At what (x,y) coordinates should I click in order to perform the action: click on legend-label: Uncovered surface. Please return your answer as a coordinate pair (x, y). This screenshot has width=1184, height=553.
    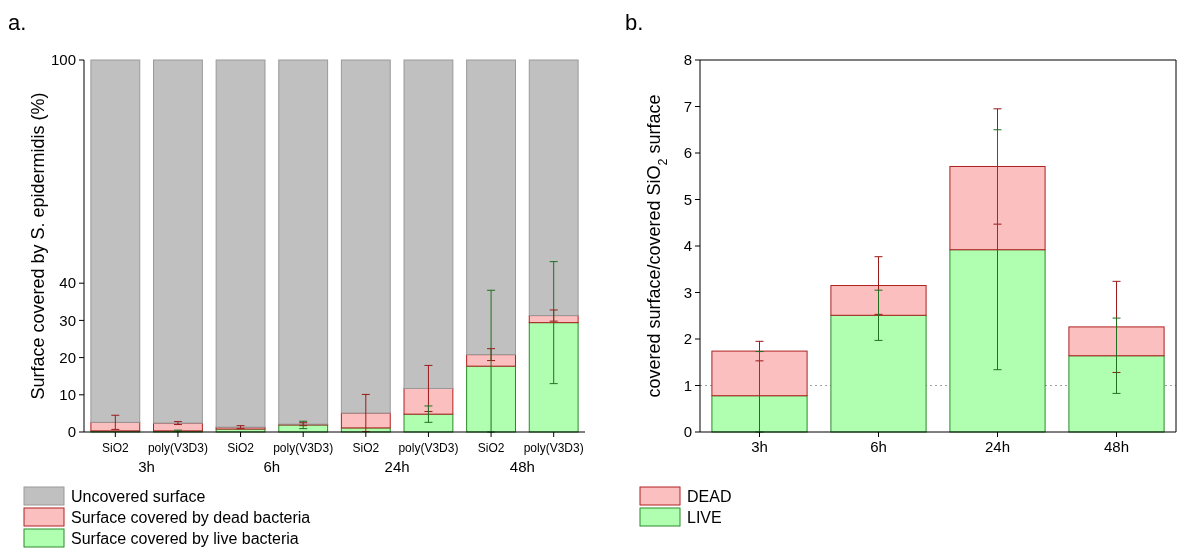
    Looking at the image, I should click on (138, 496).